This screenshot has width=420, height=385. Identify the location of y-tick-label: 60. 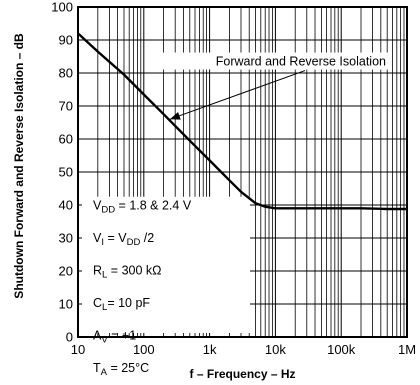
(66, 139).